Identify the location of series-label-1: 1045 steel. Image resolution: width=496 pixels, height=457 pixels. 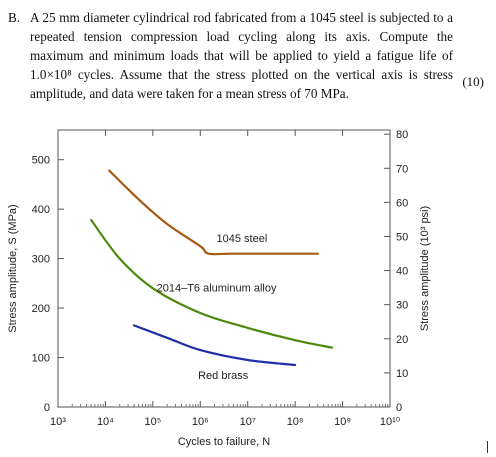
(242, 239).